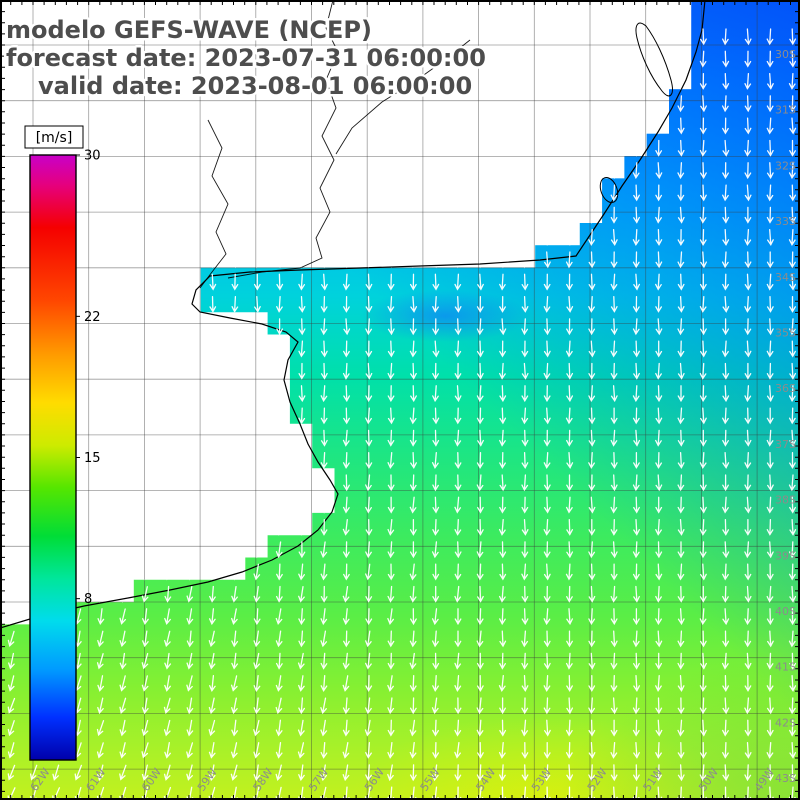 The width and height of the screenshot is (800, 800). I want to click on lat-label: 32S, so click(785, 165).